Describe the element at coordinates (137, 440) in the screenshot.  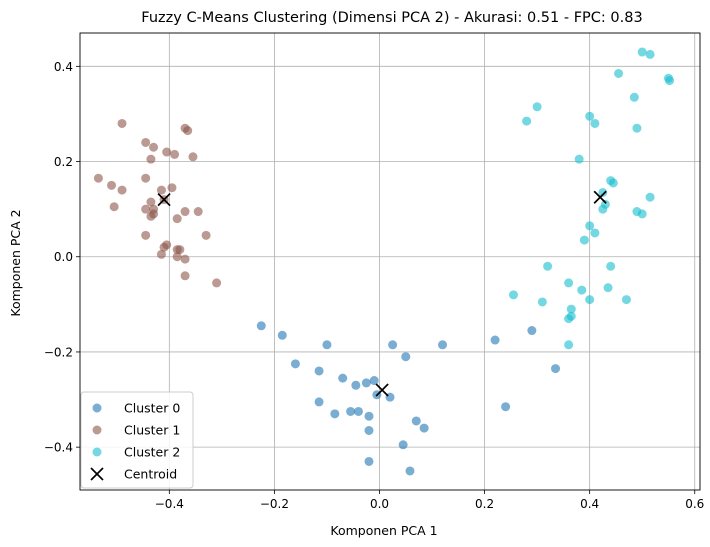
I see `legend-box` at that location.